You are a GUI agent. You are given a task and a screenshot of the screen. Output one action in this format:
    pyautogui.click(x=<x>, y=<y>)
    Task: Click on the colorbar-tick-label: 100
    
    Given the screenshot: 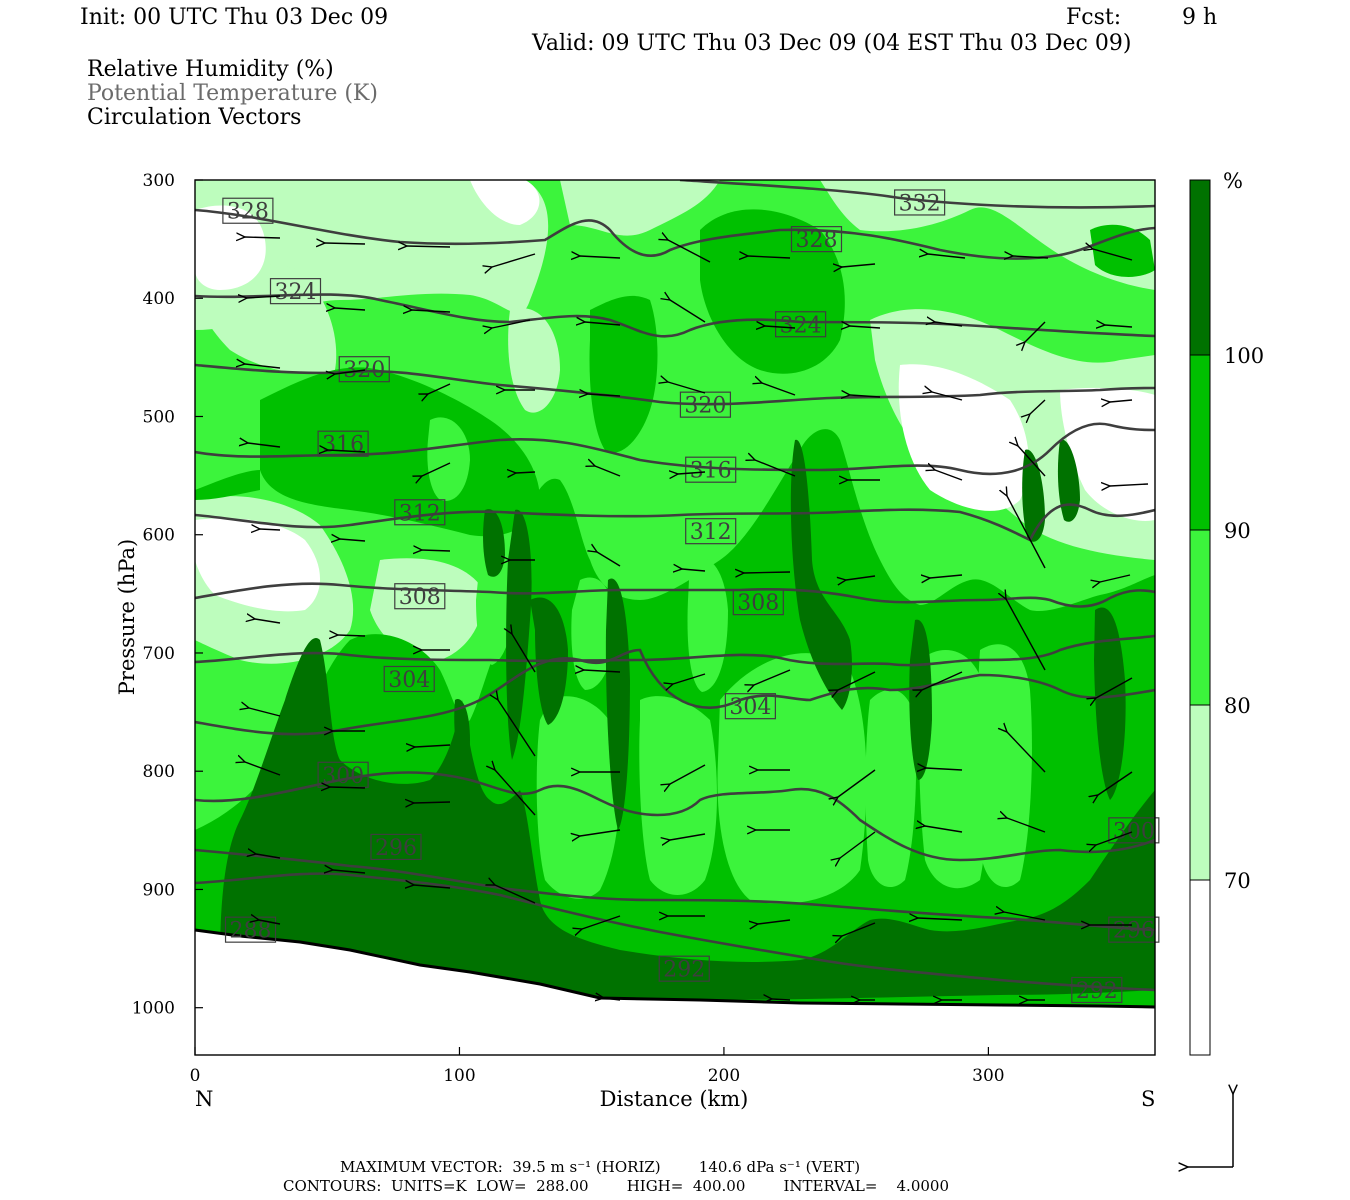 What is the action you would take?
    pyautogui.click(x=1244, y=356)
    